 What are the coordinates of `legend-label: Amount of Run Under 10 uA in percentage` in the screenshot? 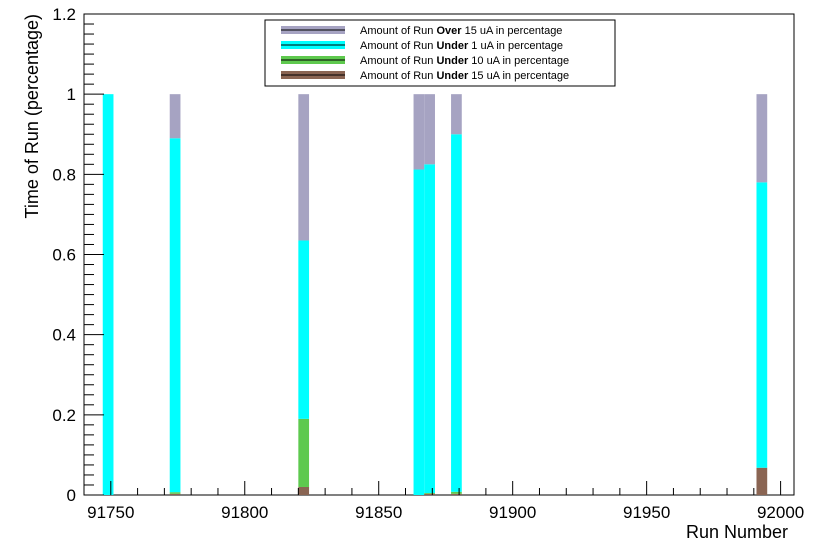 It's located at (464, 61).